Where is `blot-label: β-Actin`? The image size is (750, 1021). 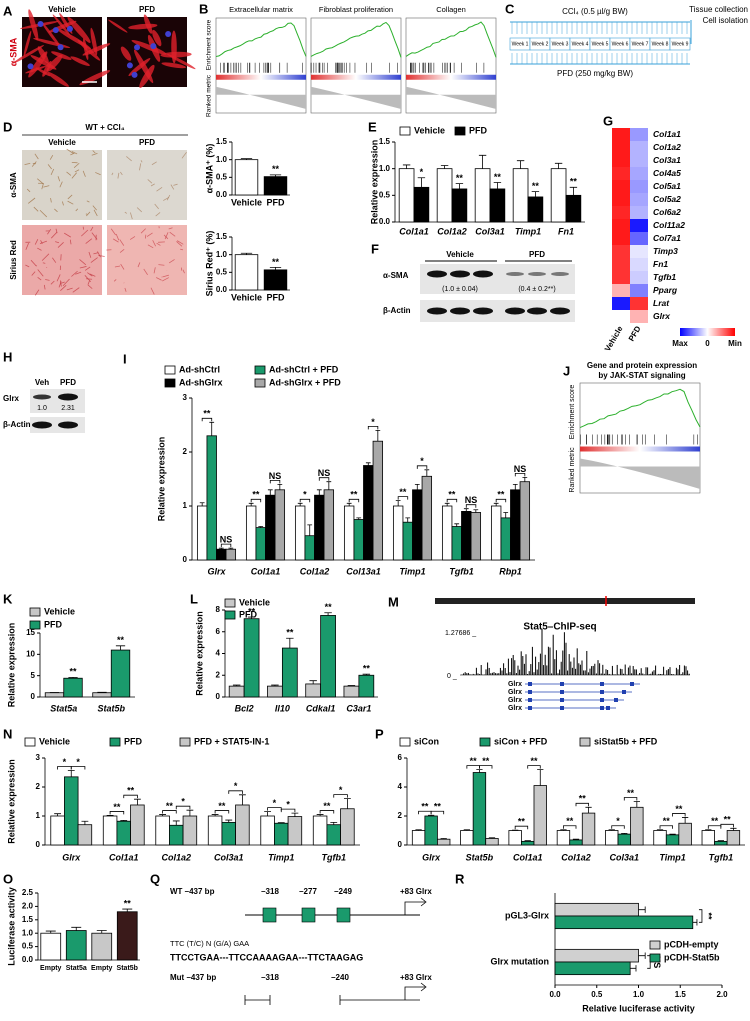
blot-label: β-Actin is located at coordinates (397, 310).